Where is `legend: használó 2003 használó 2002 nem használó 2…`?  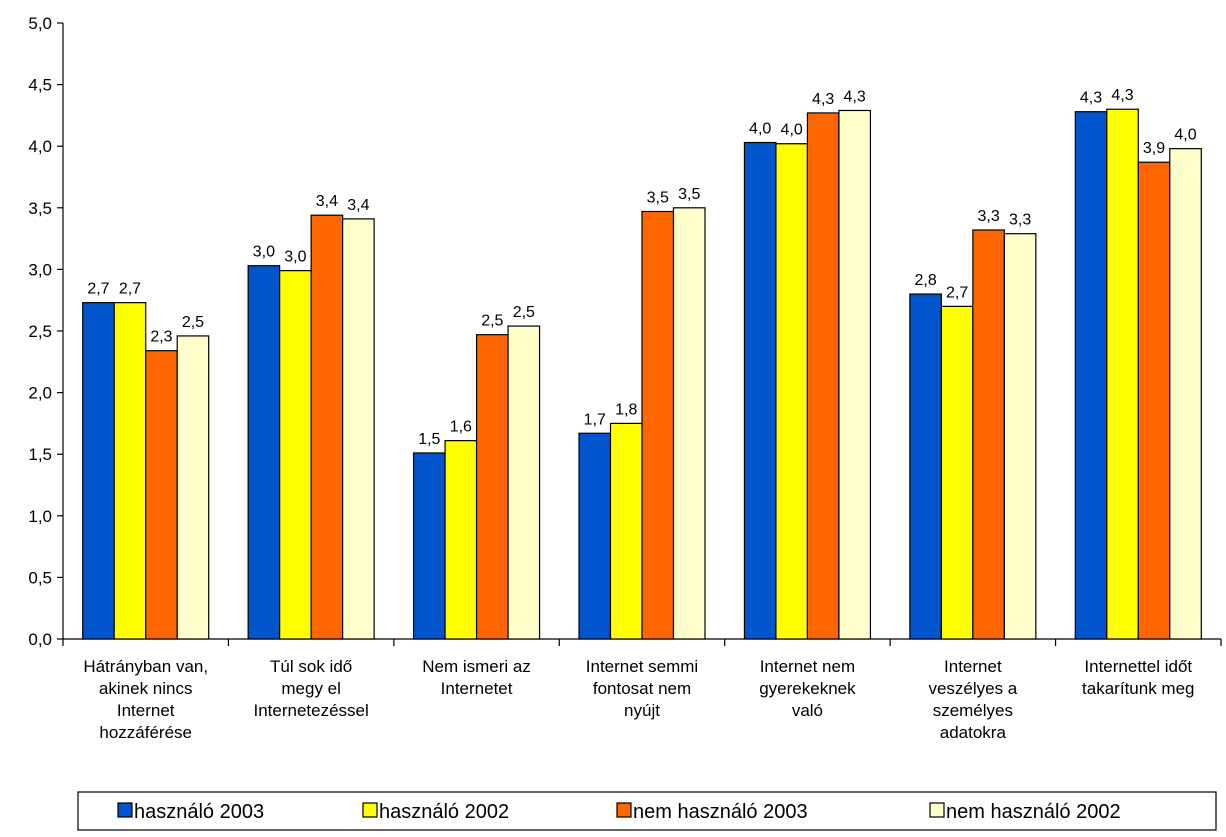 legend: használó 2003 használó 2002 nem használó 2… is located at coordinates (647, 811).